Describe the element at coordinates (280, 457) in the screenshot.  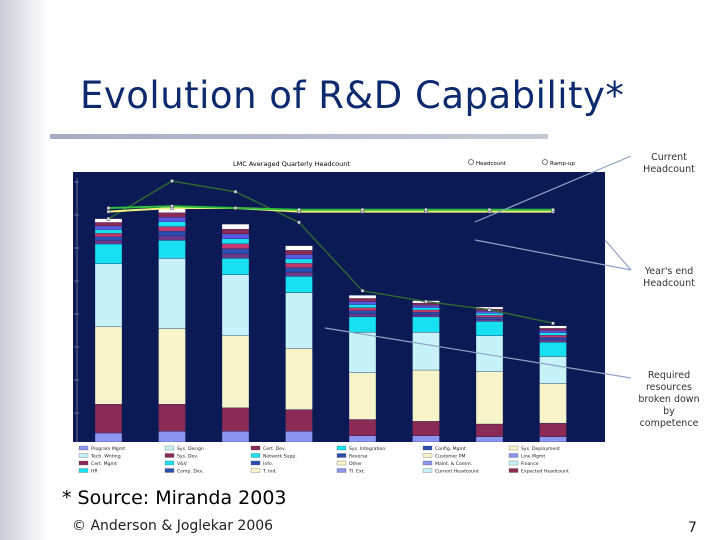
I see `legend-entry: Network Supp.` at that location.